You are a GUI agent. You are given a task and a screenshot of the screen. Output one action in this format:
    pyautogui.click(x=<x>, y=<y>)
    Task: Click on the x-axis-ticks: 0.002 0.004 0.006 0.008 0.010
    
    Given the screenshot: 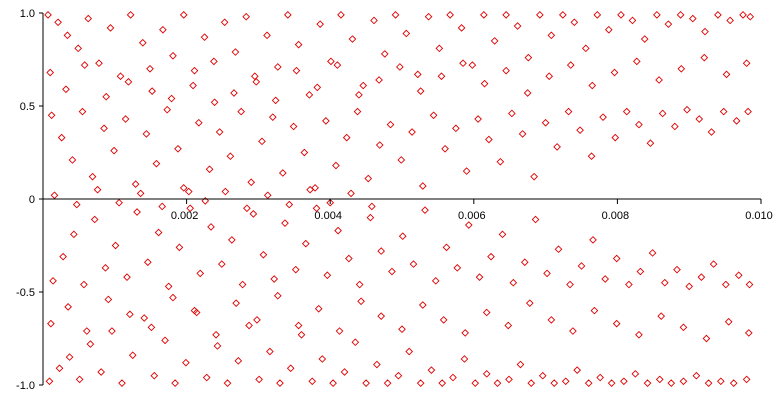 What is the action you would take?
    pyautogui.click(x=472, y=210)
    